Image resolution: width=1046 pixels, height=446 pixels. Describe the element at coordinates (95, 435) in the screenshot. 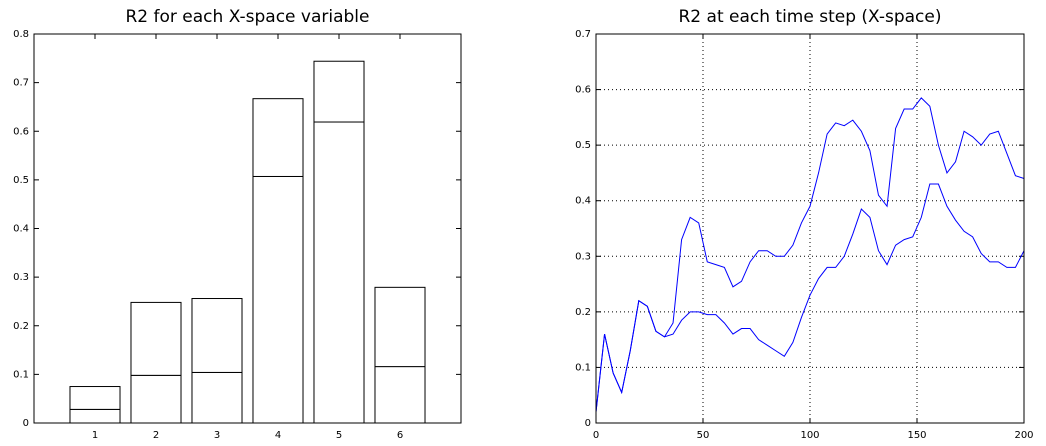

I see `x-tick-label: 1` at that location.